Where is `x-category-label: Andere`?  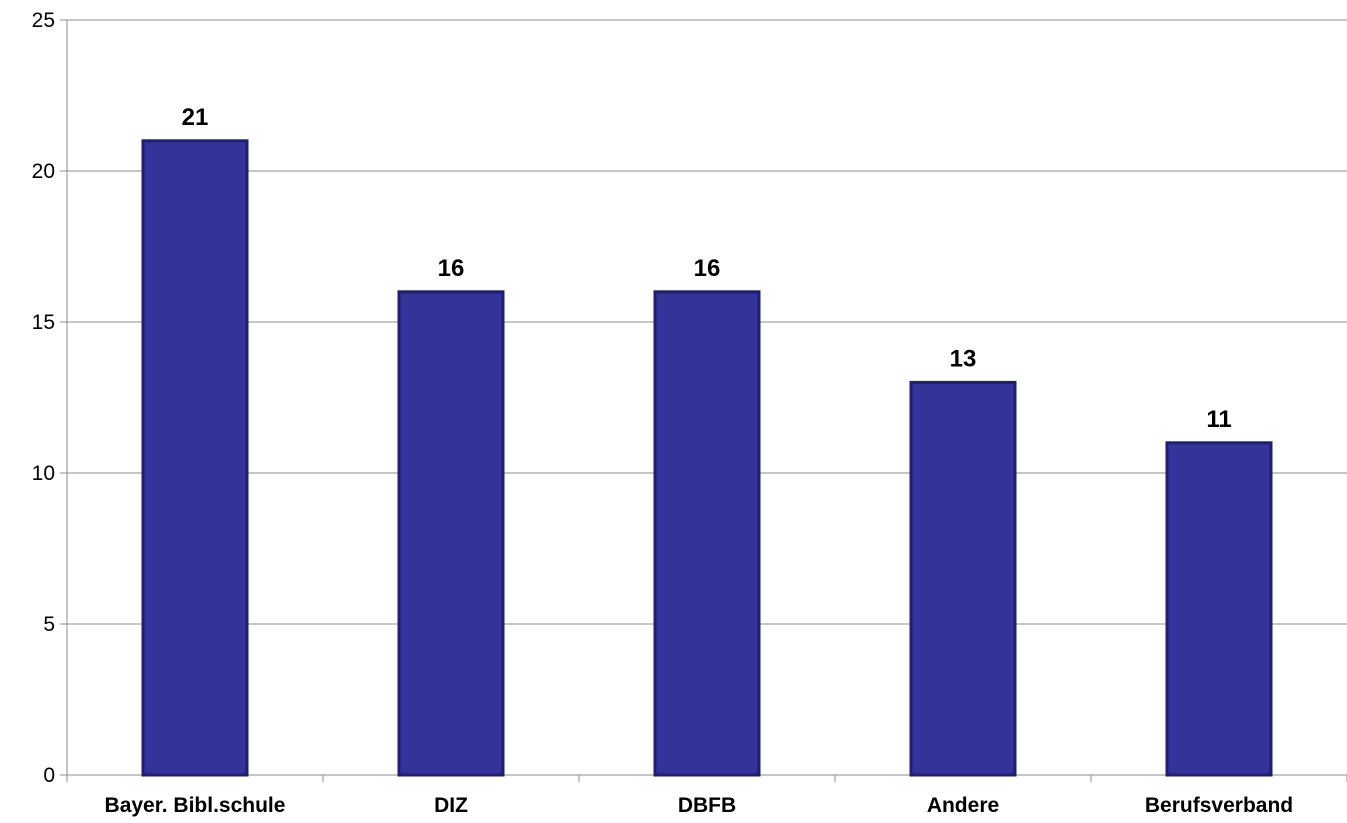 x-category-label: Andere is located at coordinates (963, 805).